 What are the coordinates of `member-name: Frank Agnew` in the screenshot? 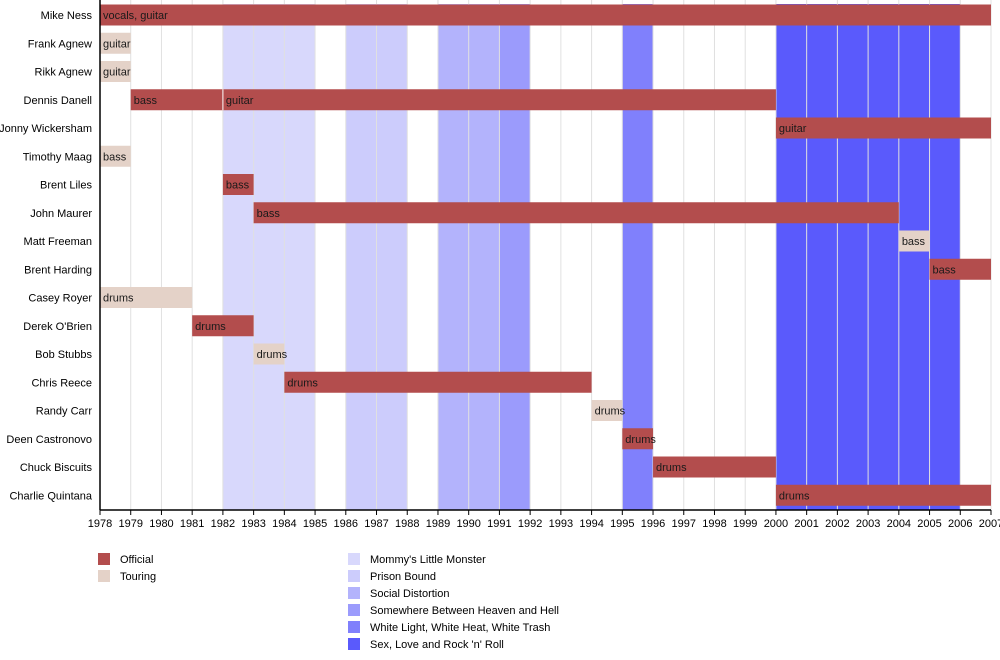 It's located at (60, 44).